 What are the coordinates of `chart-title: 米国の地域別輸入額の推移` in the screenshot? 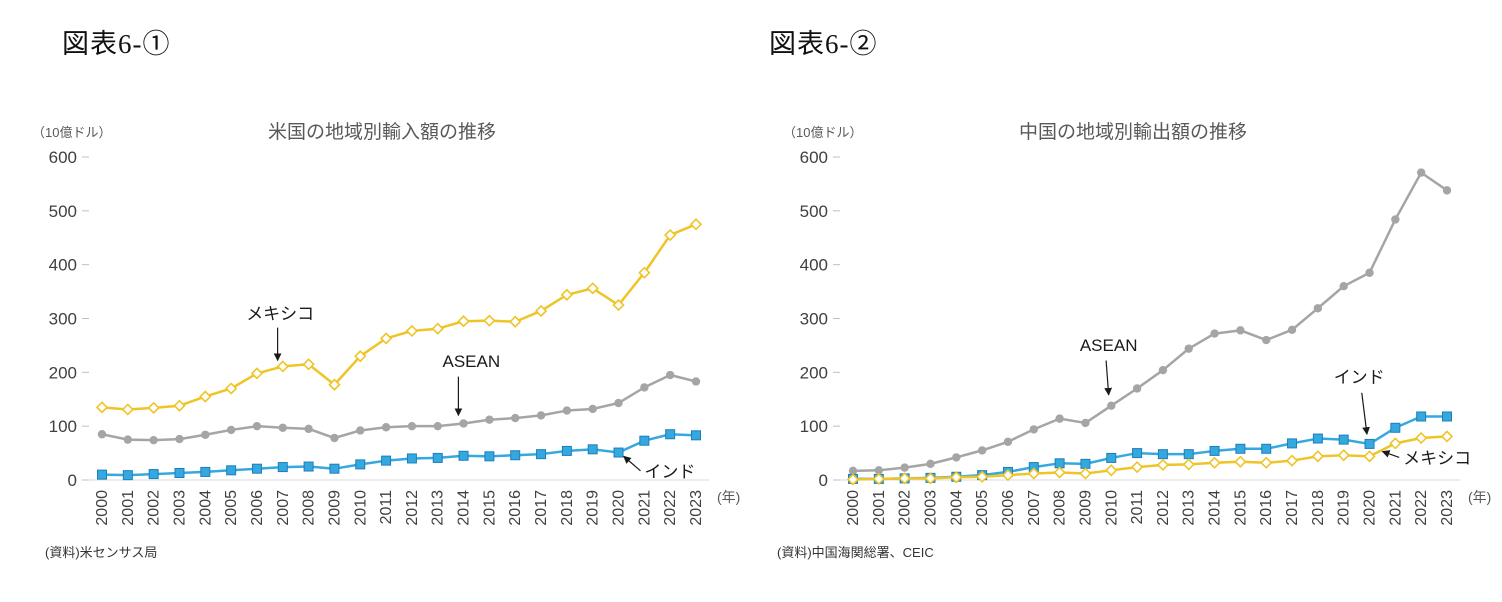 It's located at (381, 132).